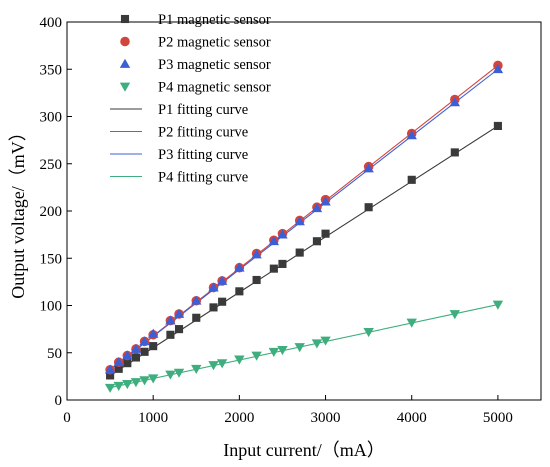  I want to click on x-axis-title: Input current/（mA）, so click(303, 450).